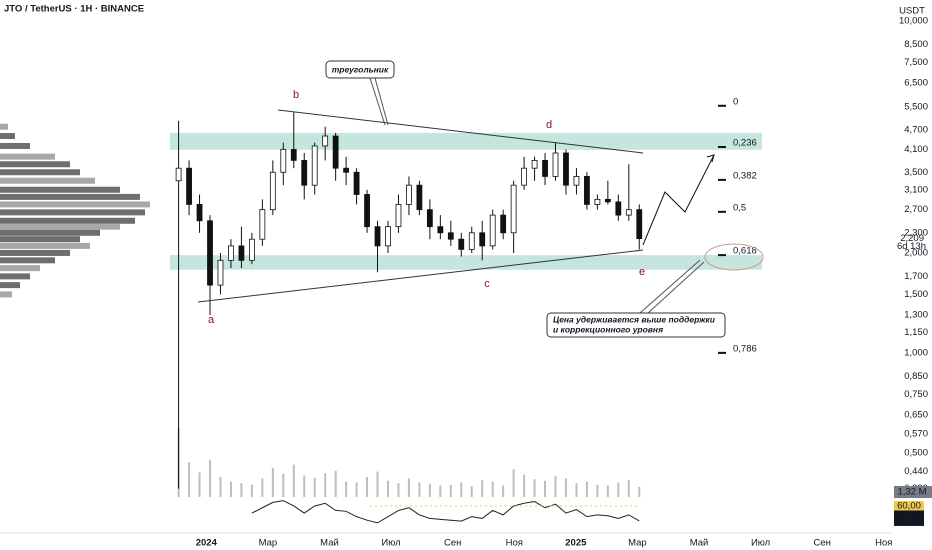 This screenshot has width=932, height=550. I want to click on wave-label: a, so click(211, 320).